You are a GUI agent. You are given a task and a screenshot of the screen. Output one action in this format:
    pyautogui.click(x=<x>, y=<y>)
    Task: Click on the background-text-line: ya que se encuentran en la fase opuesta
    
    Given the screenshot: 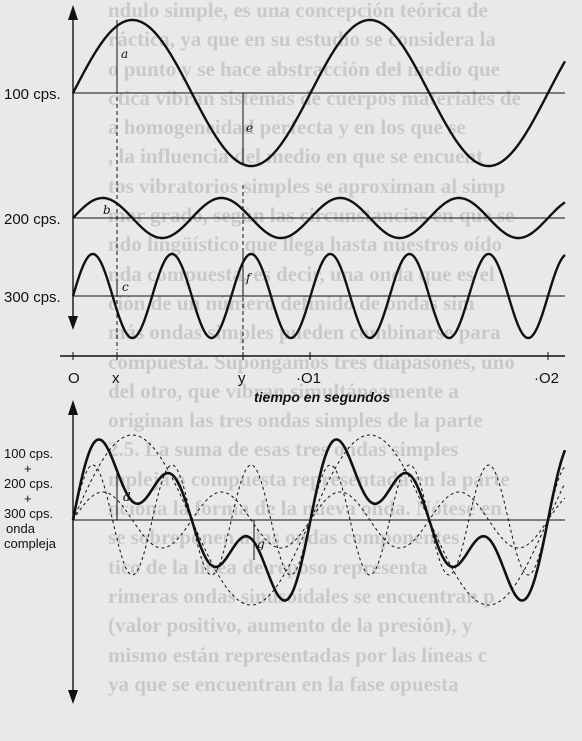 What is the action you would take?
    pyautogui.click(x=283, y=683)
    